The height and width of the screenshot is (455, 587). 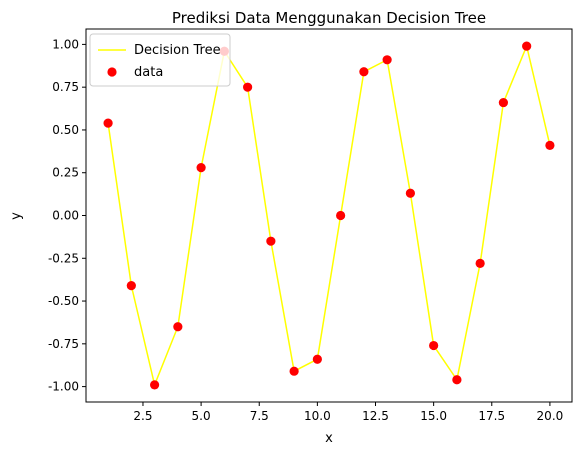 What do you see at coordinates (65, 216) in the screenshot?
I see `y-tick-label: 0.00` at bounding box center [65, 216].